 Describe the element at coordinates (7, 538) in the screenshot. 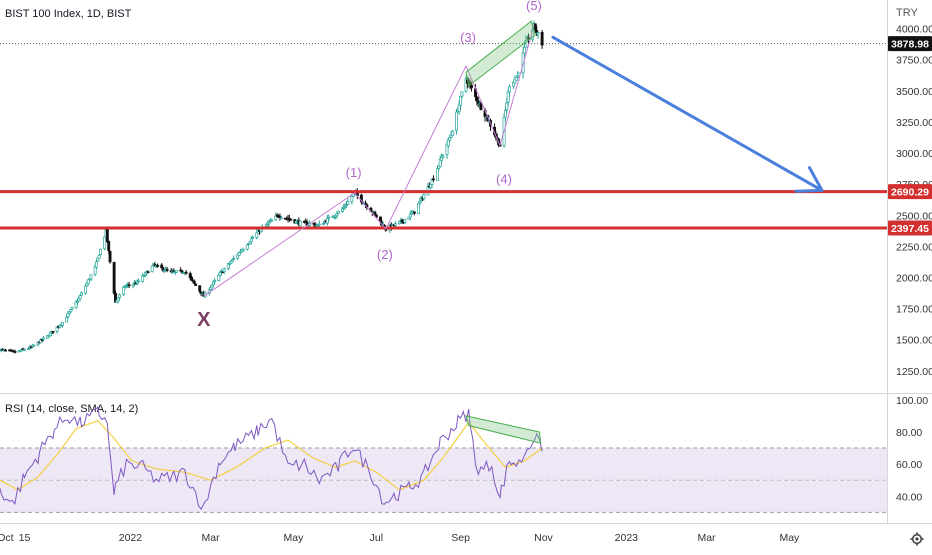

I see `time-tick-label: Oct` at that location.